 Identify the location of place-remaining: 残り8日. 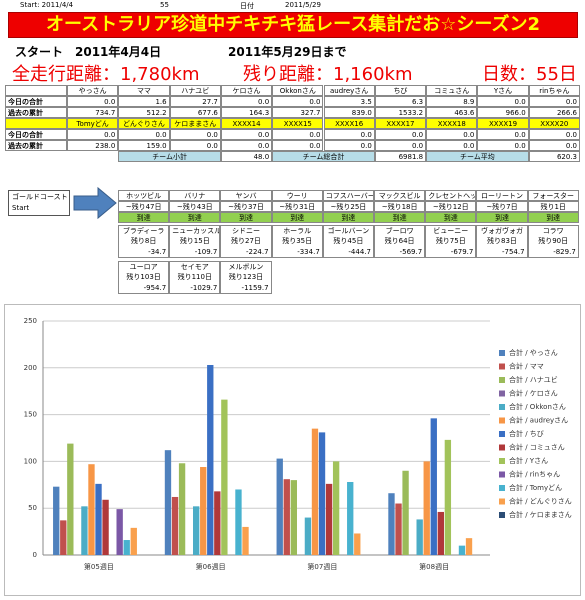
(144, 241).